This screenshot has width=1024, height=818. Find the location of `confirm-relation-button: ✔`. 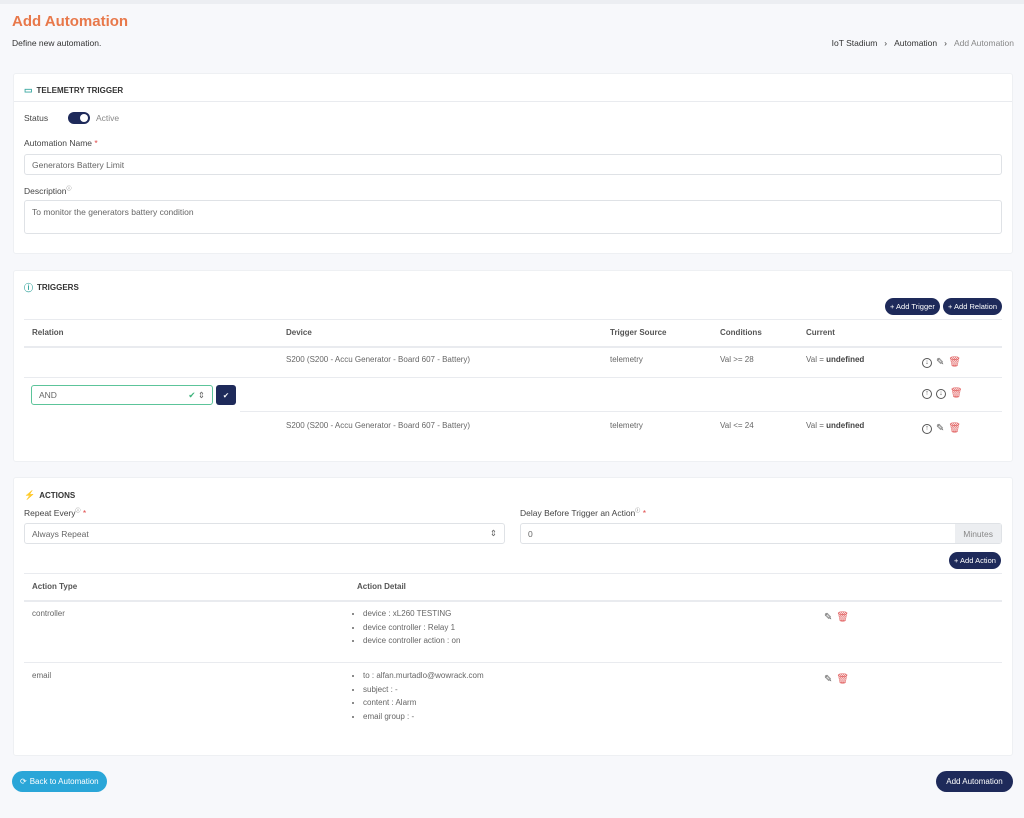

confirm-relation-button: ✔ is located at coordinates (226, 395).